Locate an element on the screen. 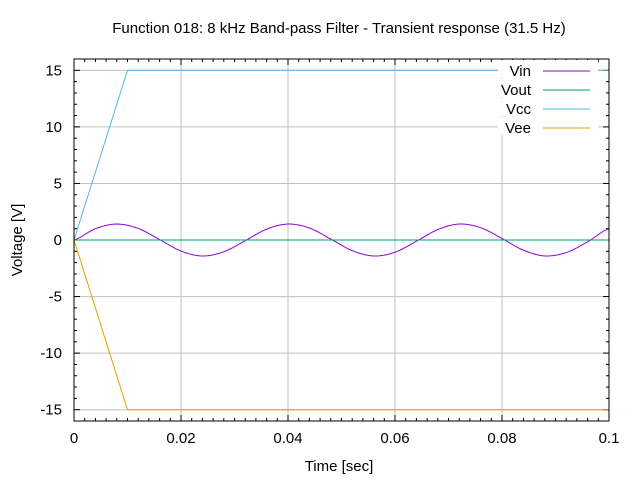 The height and width of the screenshot is (480, 640). y-tick-label: -5 is located at coordinates (55, 297).